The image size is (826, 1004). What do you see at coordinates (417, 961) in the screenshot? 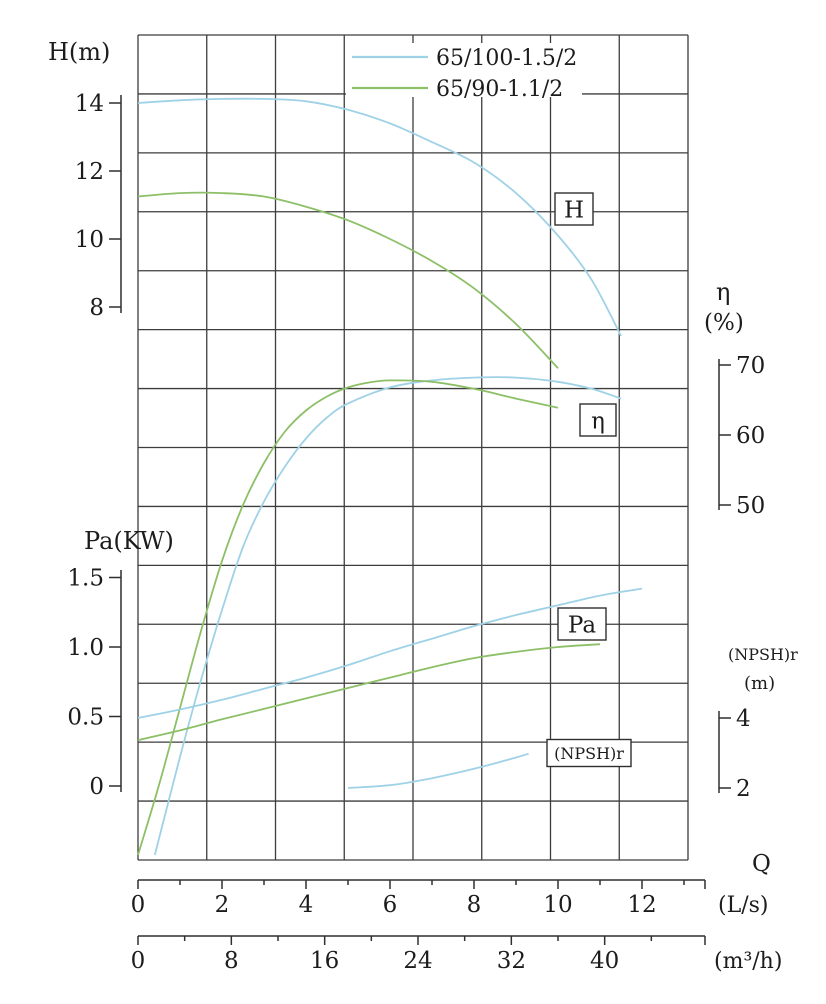
I see `flow-m3h-tick-label: 24` at bounding box center [417, 961].